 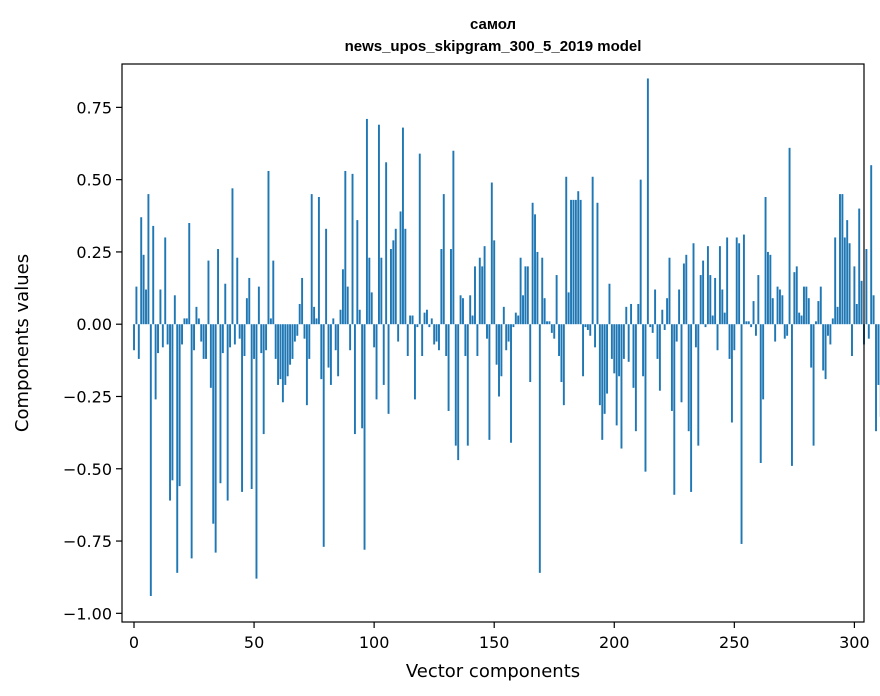 What do you see at coordinates (94, 180) in the screenshot?
I see `y-tick-label: 0.50` at bounding box center [94, 180].